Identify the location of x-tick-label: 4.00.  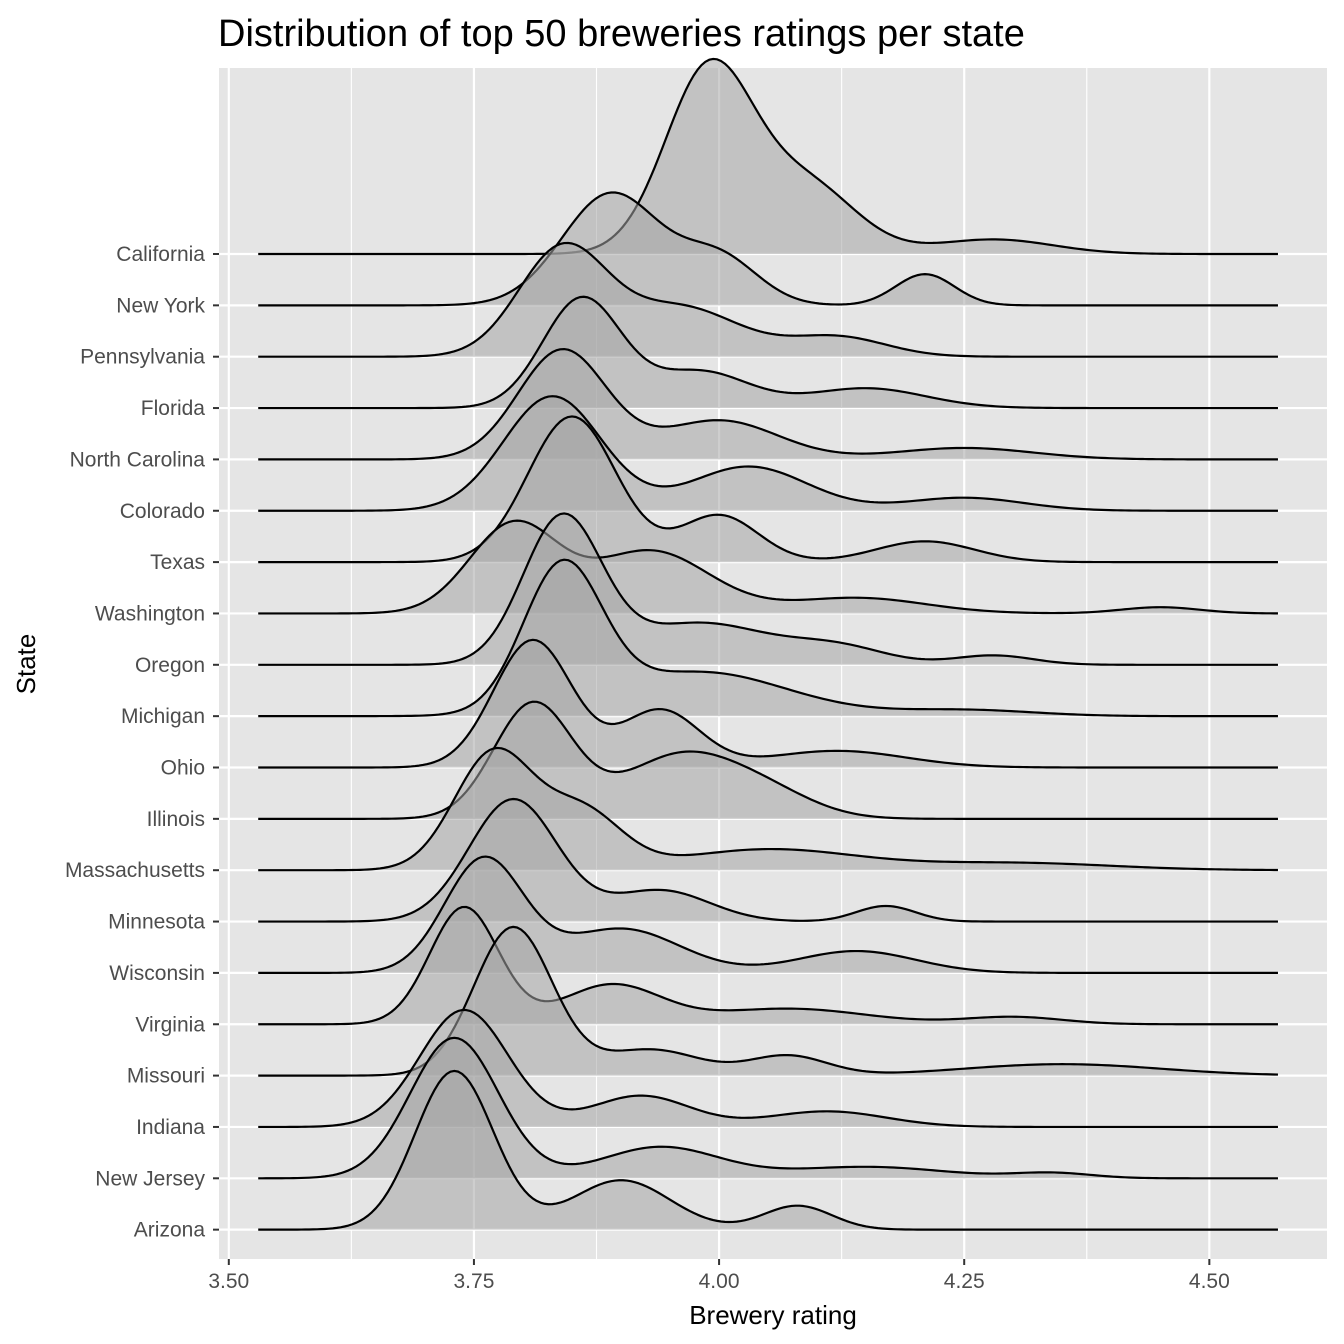
(719, 1281).